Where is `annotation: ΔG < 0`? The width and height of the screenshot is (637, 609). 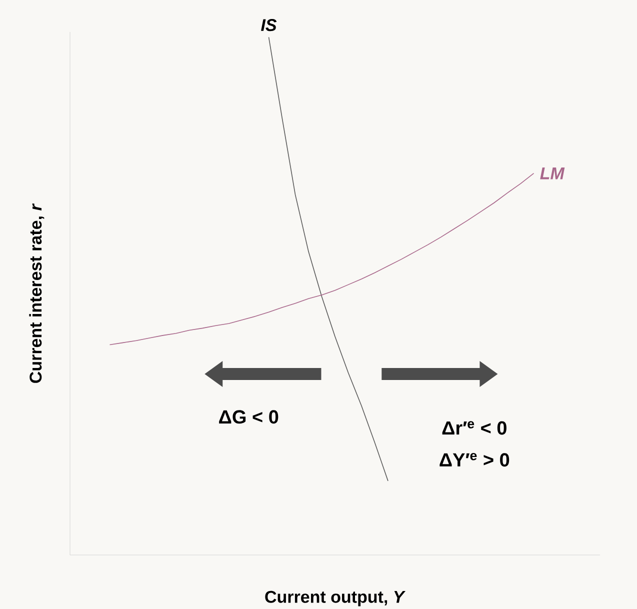
annotation: ΔG < 0 is located at coordinates (248, 417).